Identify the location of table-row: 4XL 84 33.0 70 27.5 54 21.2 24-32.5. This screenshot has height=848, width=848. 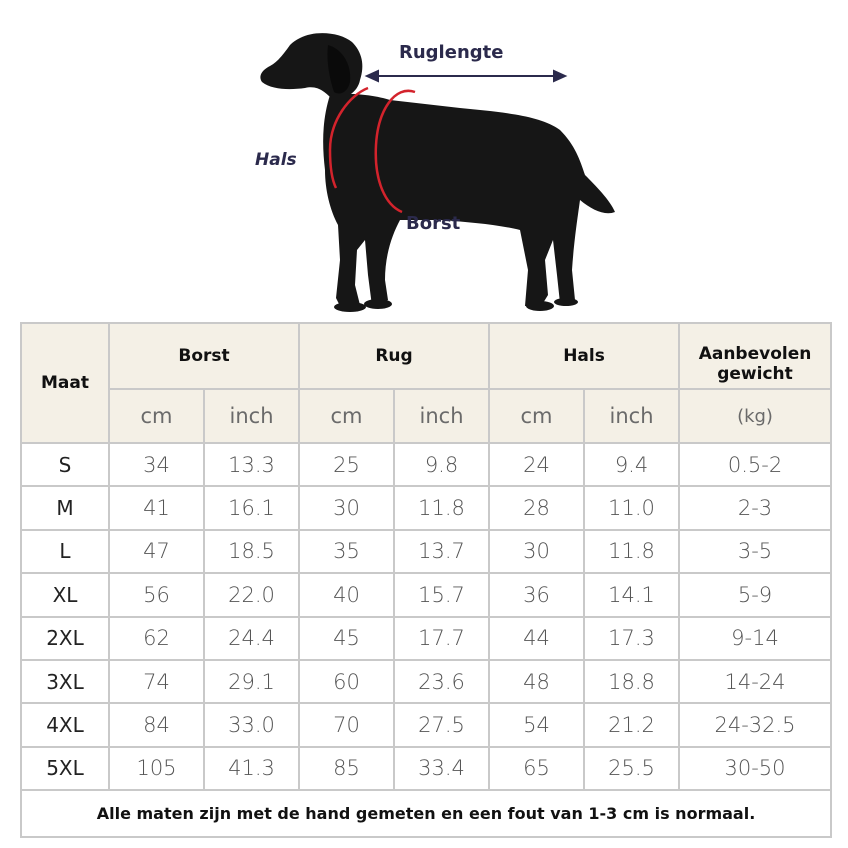
(426, 725).